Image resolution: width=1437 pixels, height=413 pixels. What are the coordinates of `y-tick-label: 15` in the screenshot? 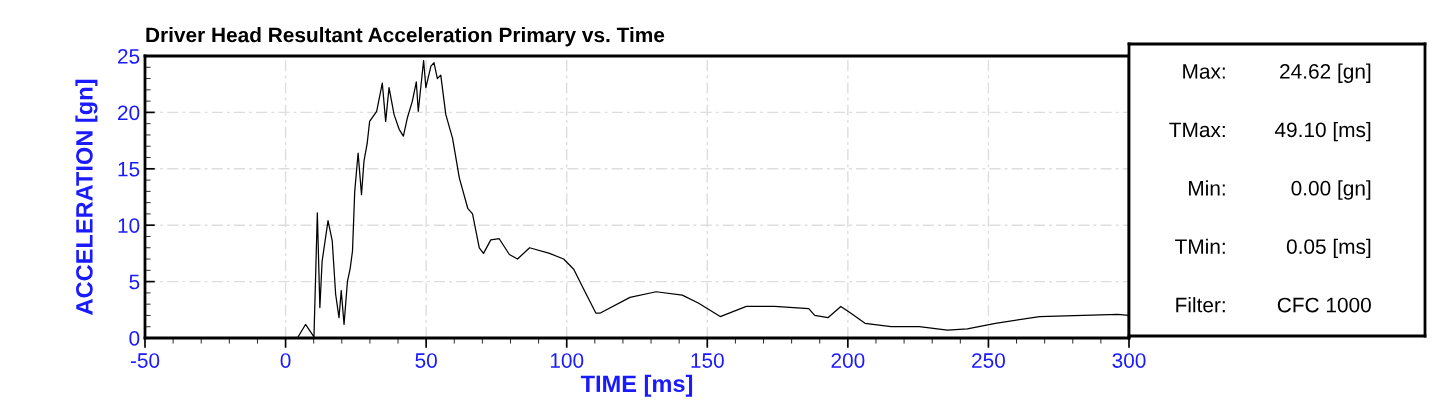 It's located at (129, 169).